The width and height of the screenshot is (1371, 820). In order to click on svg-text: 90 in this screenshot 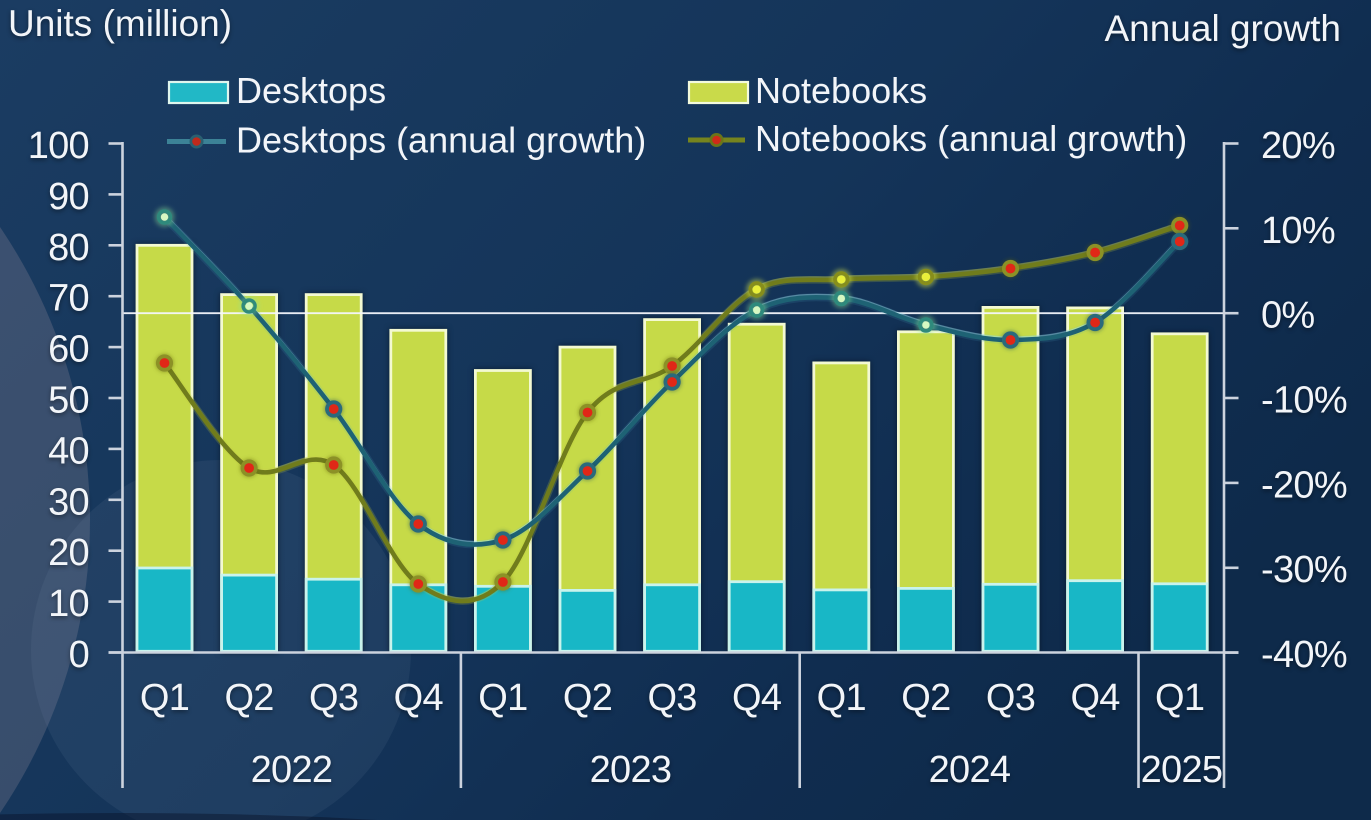, I will do `click(68, 197)`.